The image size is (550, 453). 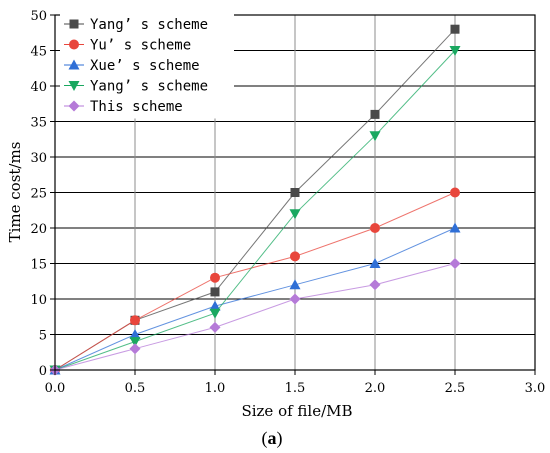 What do you see at coordinates (38, 194) in the screenshot?
I see `y-tick-label: 25` at bounding box center [38, 194].